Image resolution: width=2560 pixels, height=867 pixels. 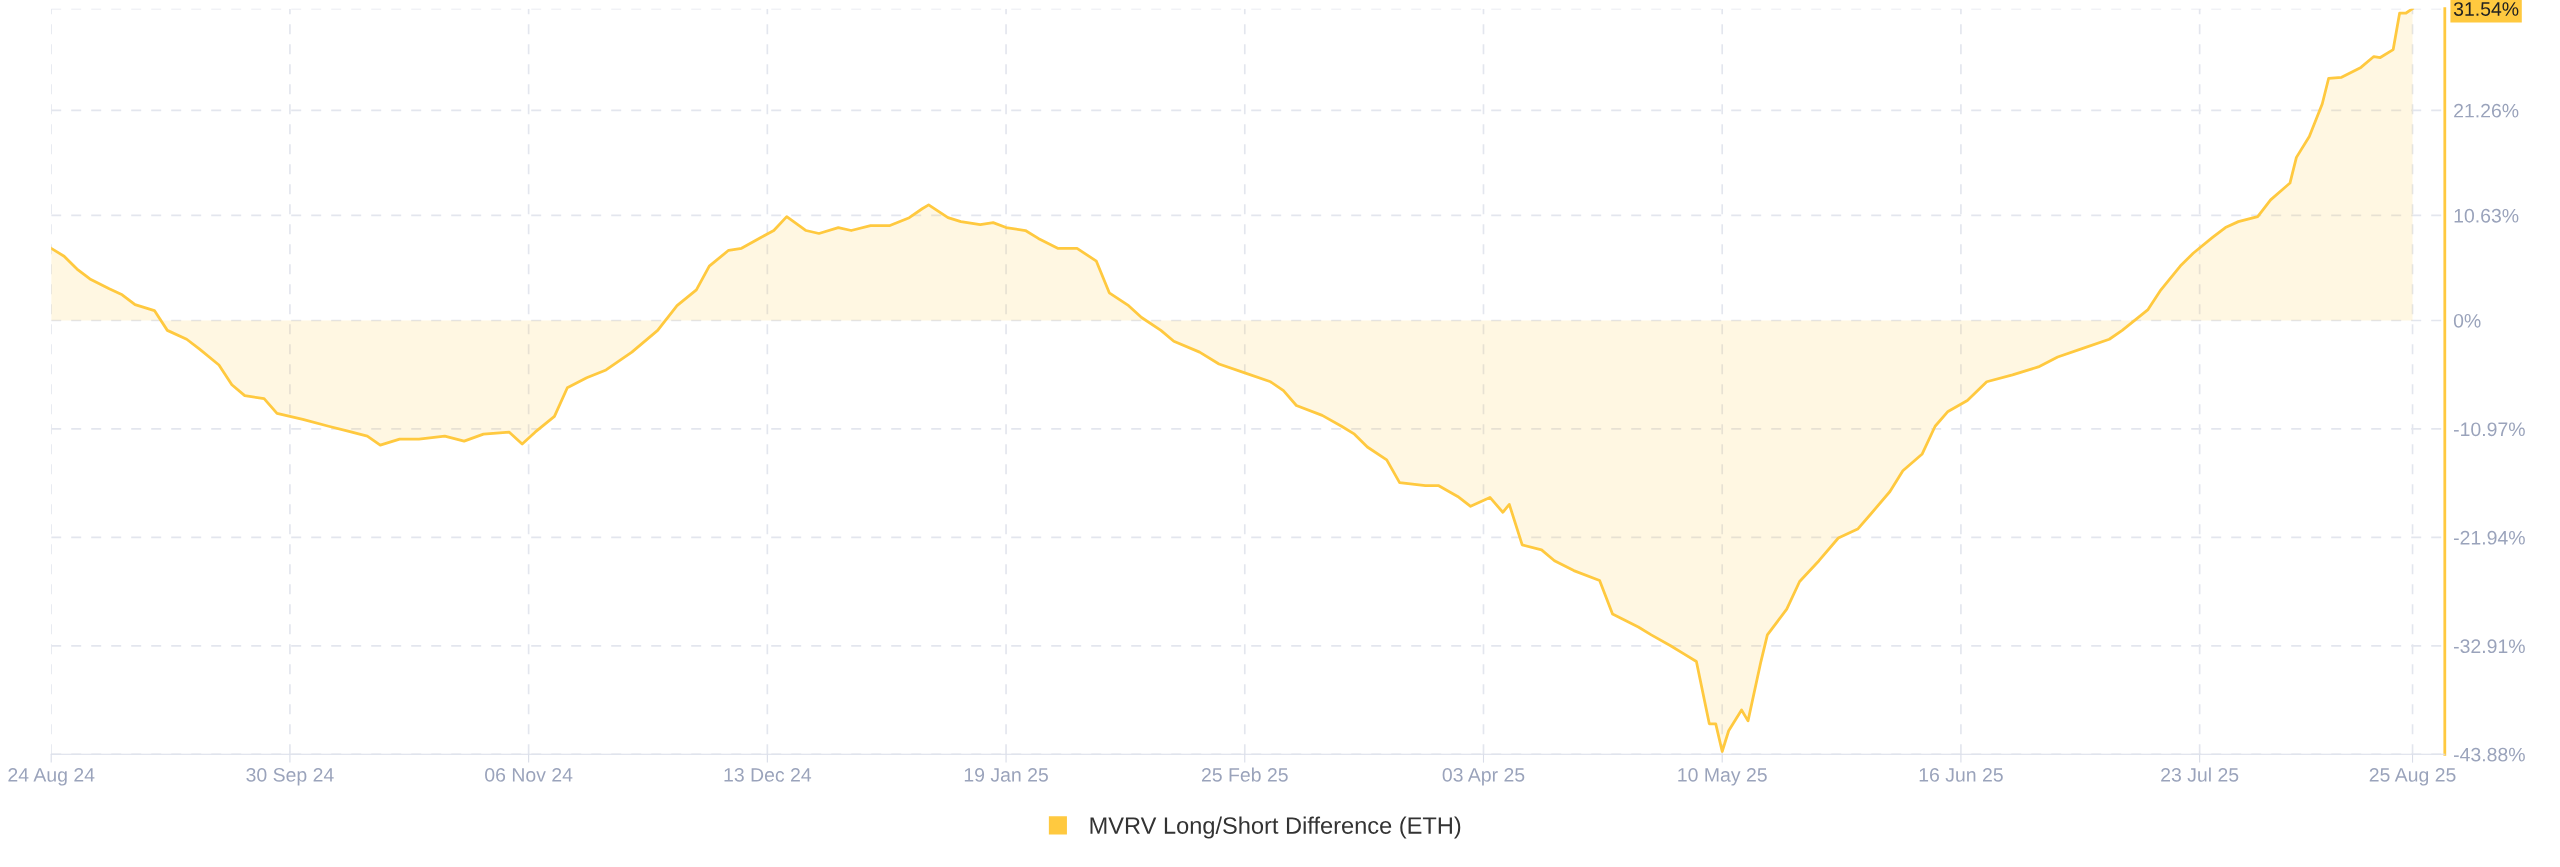 I want to click on x-tick-label: 03 Apr 25, so click(x=1483, y=777).